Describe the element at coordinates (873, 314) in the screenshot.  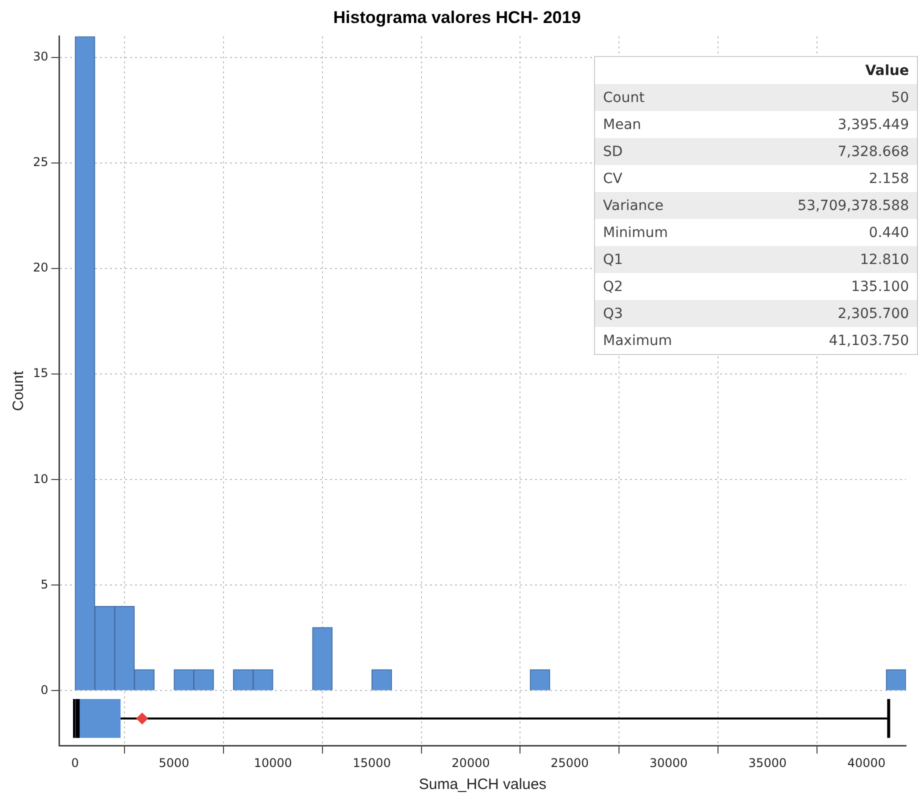
I see `annotation: 2,305.700` at that location.